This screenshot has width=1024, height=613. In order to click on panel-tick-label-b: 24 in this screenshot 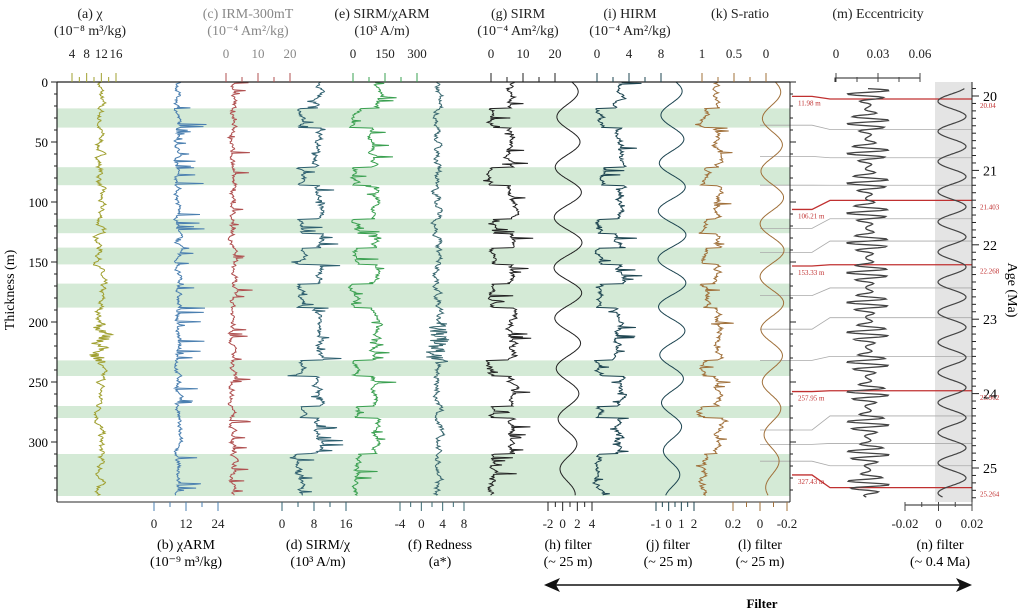, I will do `click(219, 523)`.